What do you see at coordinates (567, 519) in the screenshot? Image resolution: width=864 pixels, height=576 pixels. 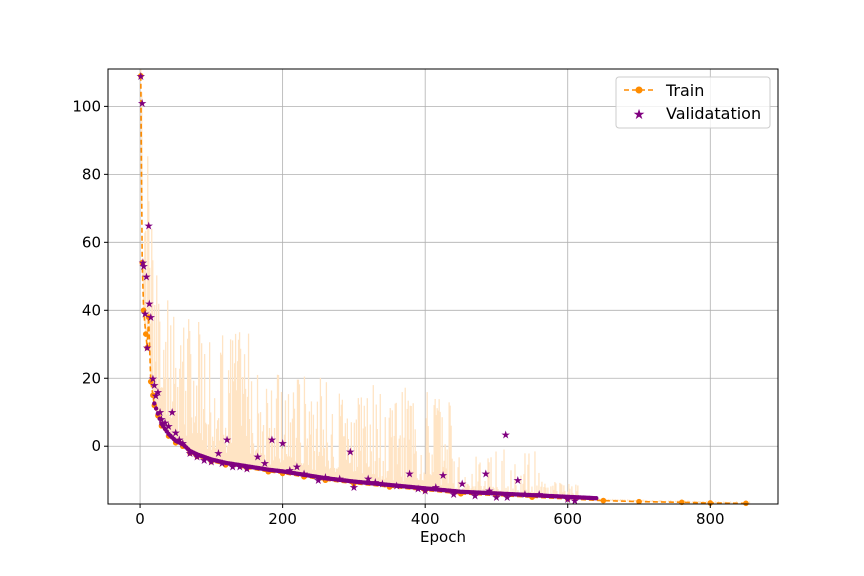 I see `x-tick-label: 600` at bounding box center [567, 519].